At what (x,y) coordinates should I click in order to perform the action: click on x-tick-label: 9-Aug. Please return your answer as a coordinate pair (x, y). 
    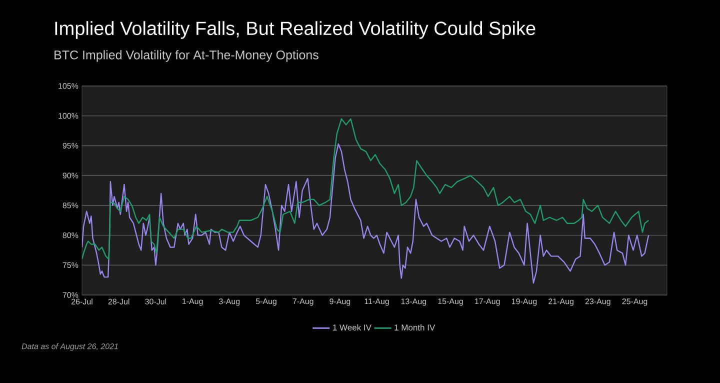
    Looking at the image, I should click on (340, 302).